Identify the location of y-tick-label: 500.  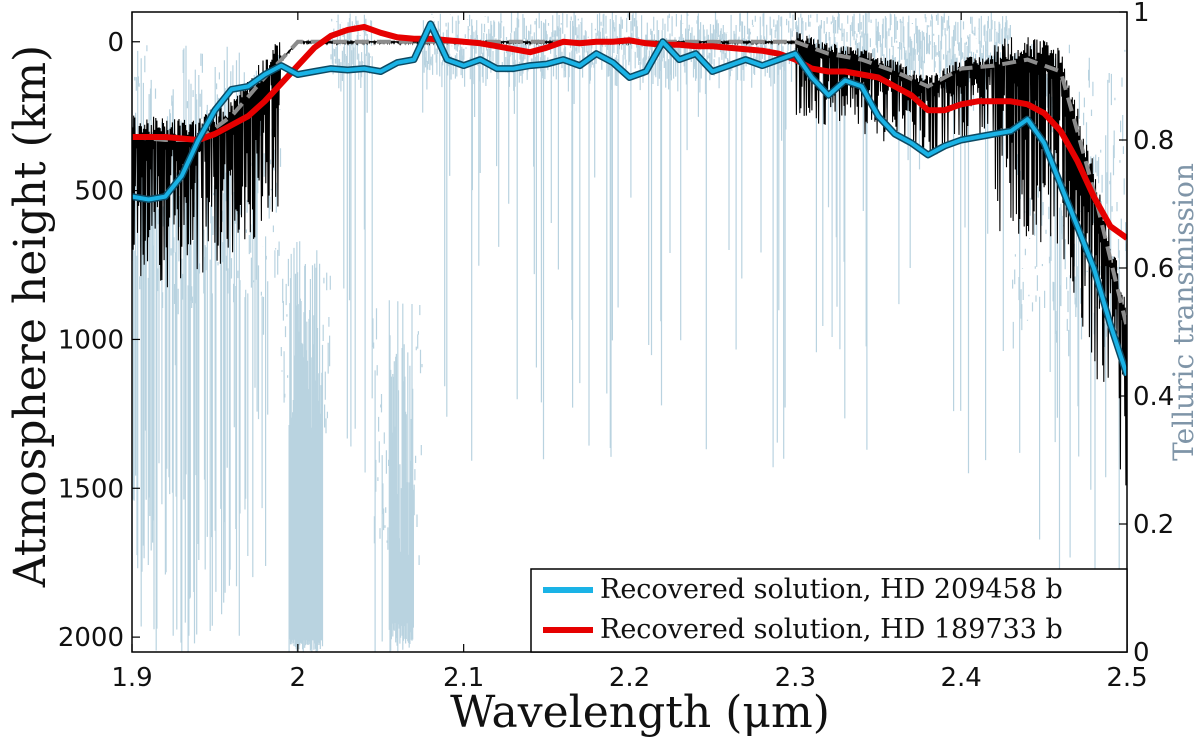
(99, 192).